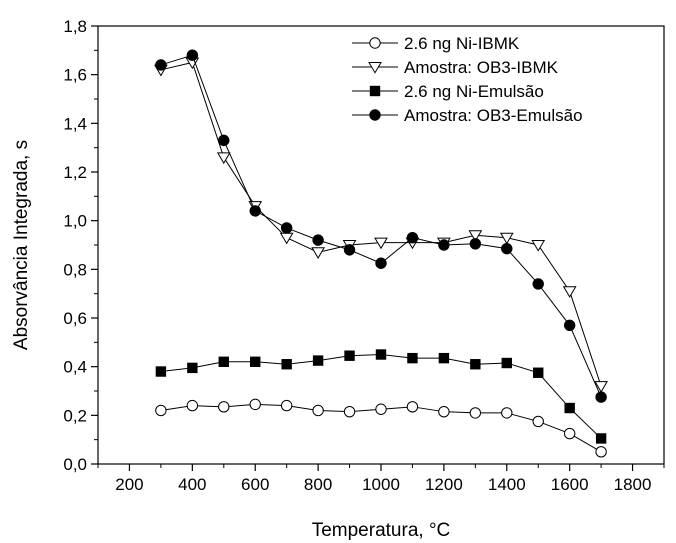 The image size is (676, 543). What do you see at coordinates (75, 415) in the screenshot?
I see `y-tick-label: 0,2` at bounding box center [75, 415].